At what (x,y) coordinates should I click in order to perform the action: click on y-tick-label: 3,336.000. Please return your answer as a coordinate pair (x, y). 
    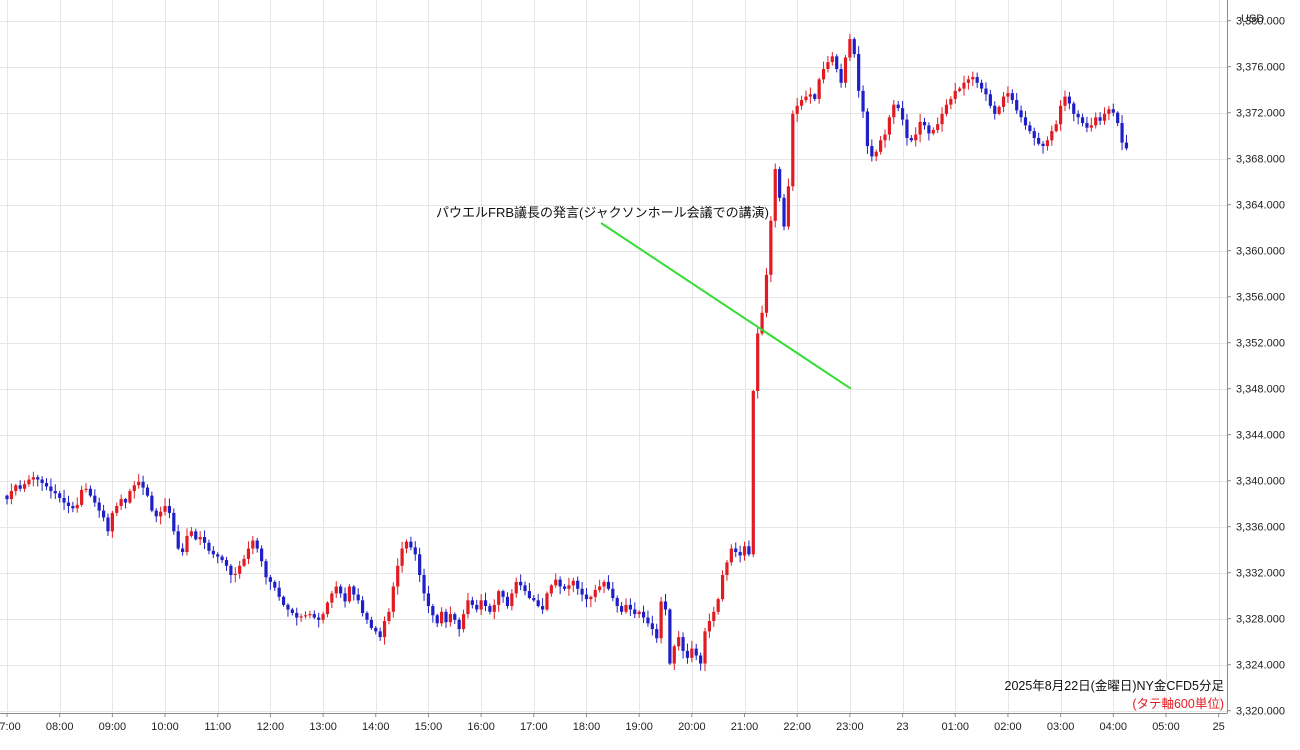
    Looking at the image, I should click on (1260, 528).